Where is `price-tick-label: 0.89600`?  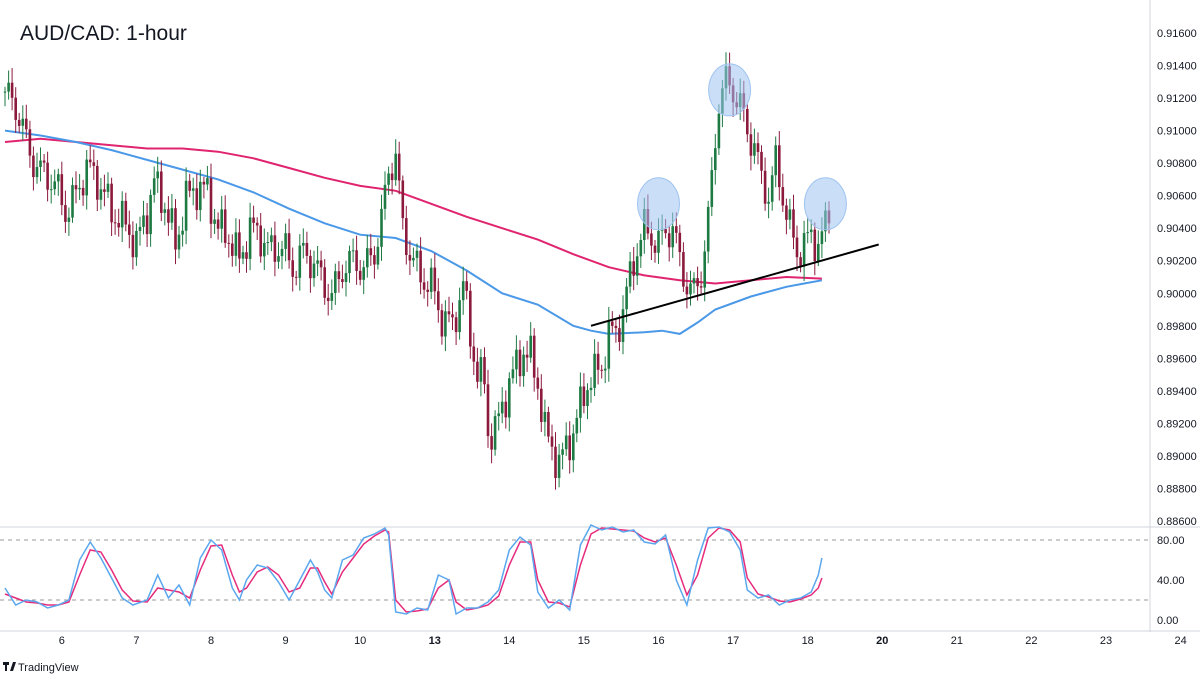 price-tick-label: 0.89600 is located at coordinates (1177, 359).